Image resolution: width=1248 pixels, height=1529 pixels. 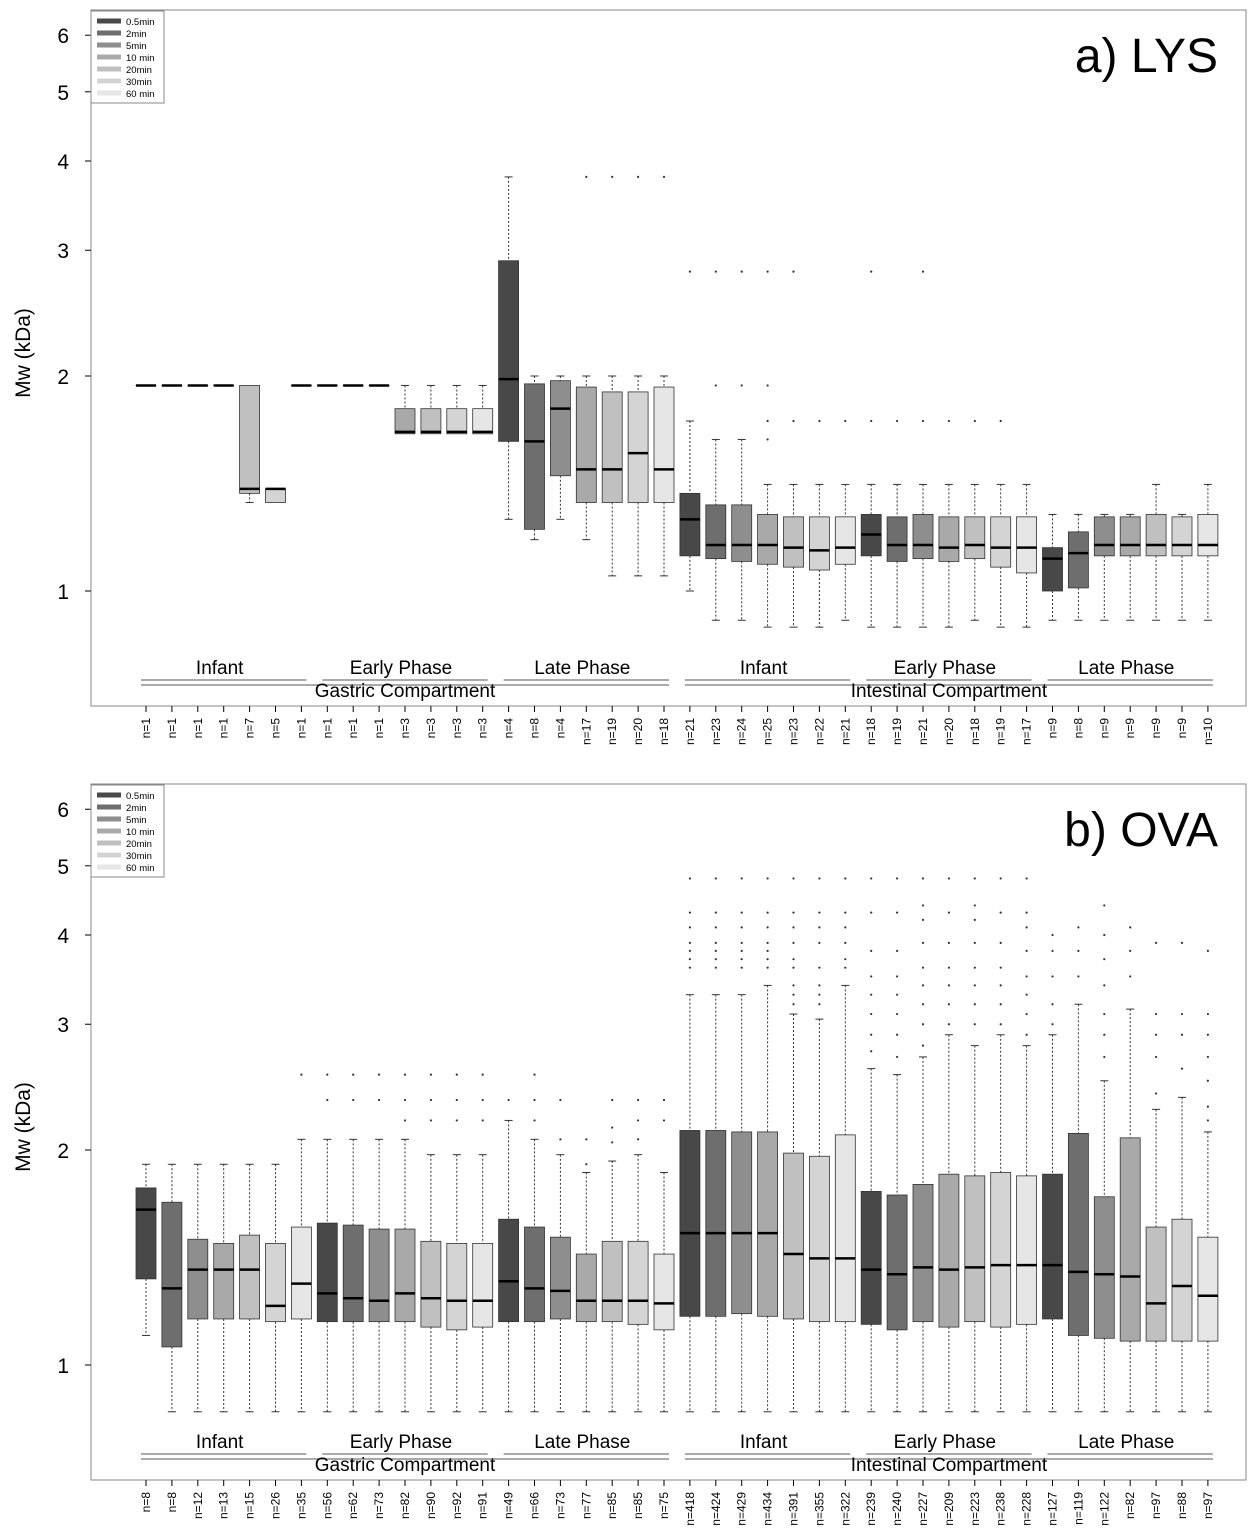 I want to click on n-label: n=429, so click(x=742, y=1509).